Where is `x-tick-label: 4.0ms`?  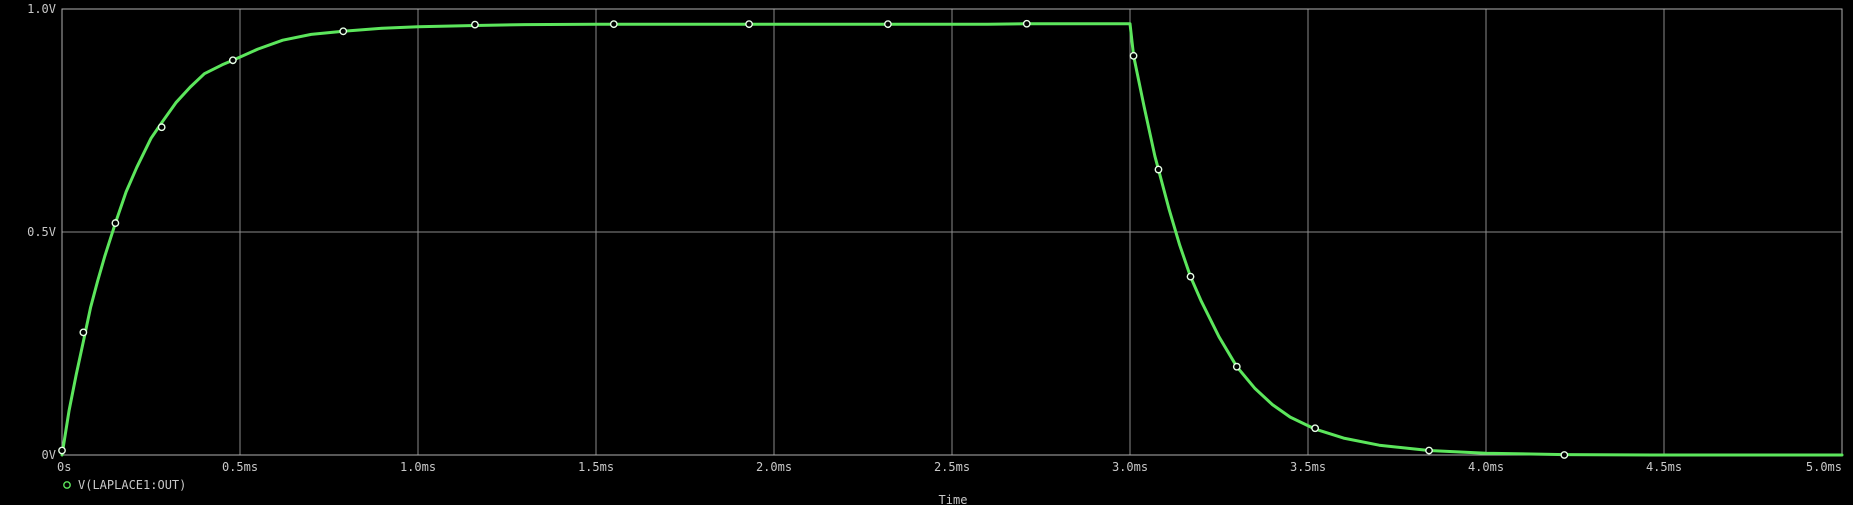
x-tick-label: 4.0ms is located at coordinates (1486, 467).